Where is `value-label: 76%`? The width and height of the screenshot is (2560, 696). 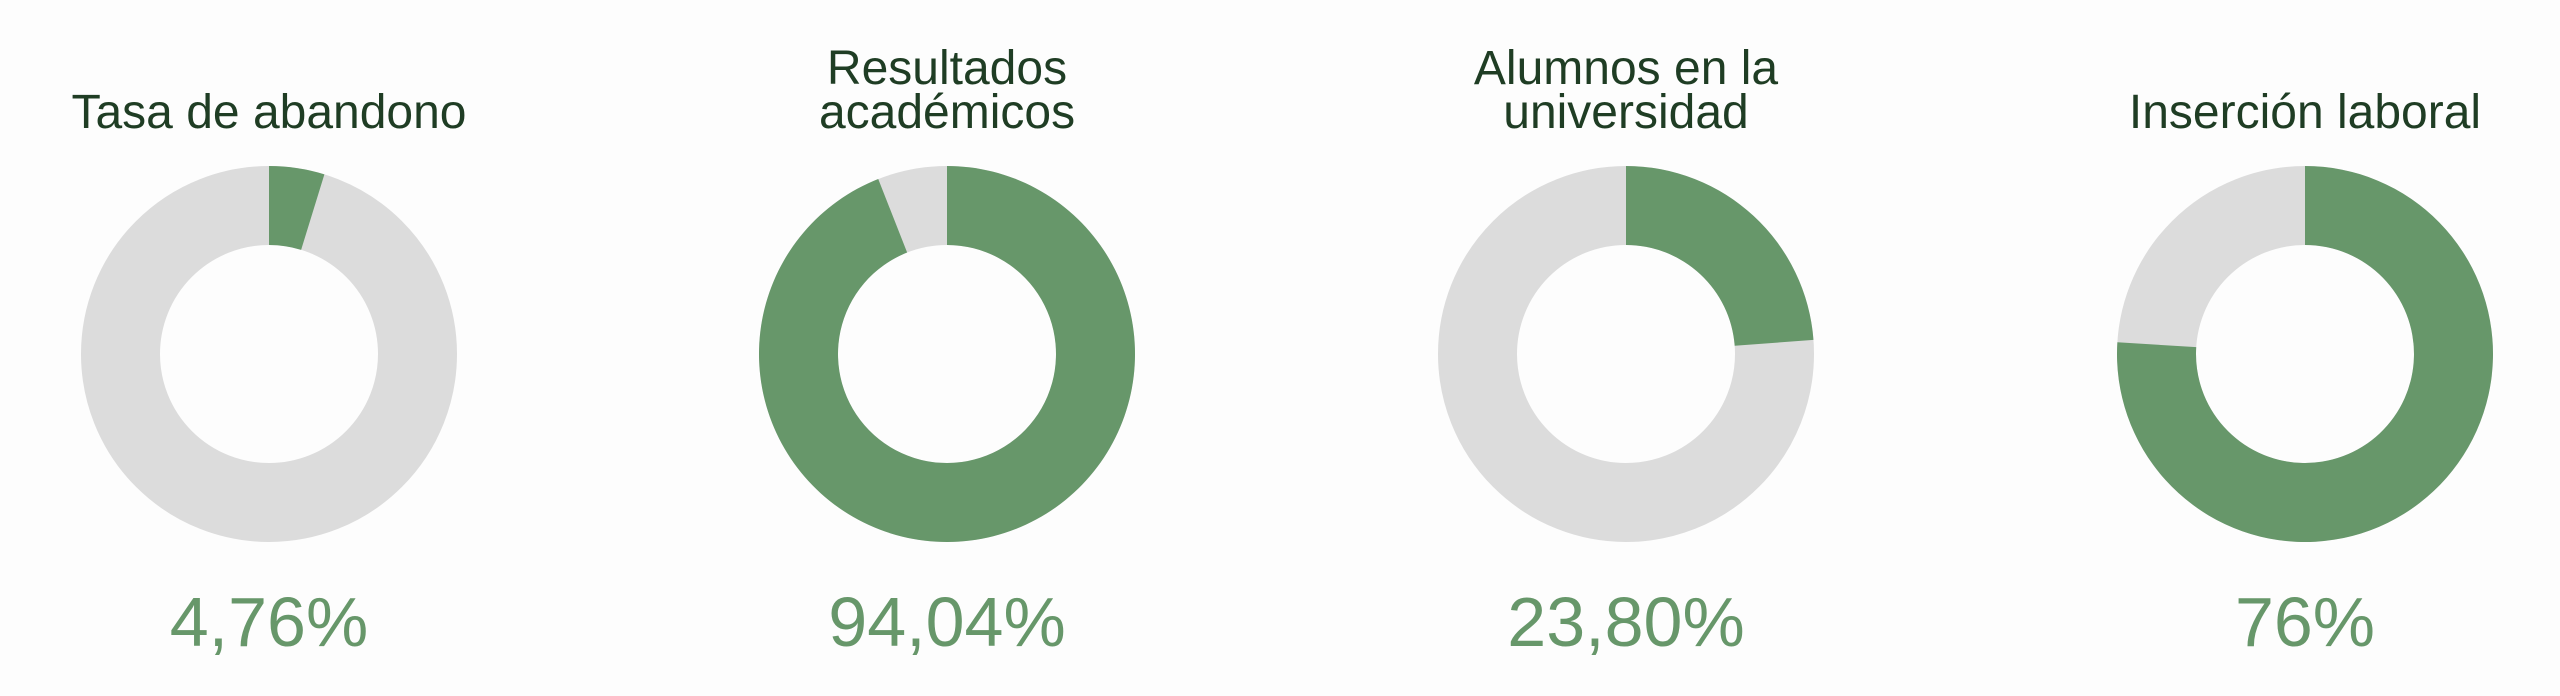 value-label: 76% is located at coordinates (2305, 622).